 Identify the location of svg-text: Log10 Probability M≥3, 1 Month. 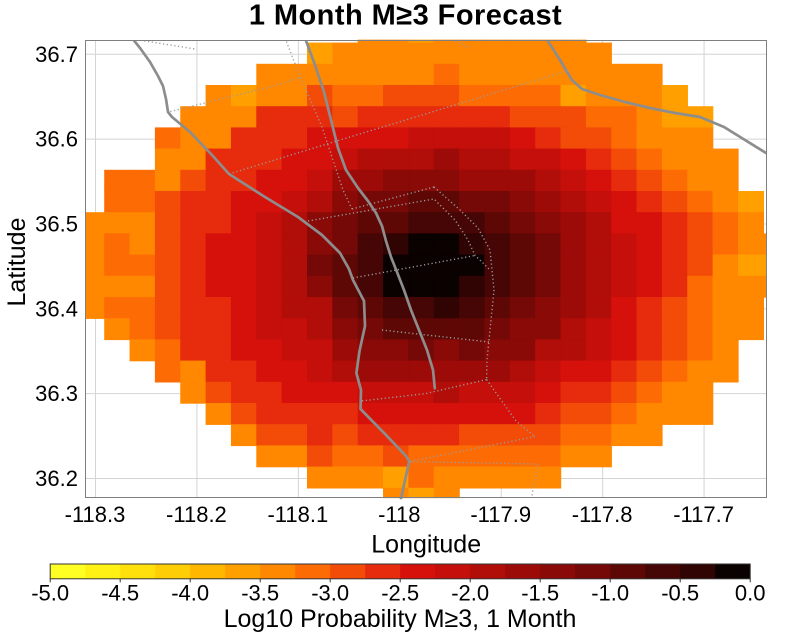
(400, 619).